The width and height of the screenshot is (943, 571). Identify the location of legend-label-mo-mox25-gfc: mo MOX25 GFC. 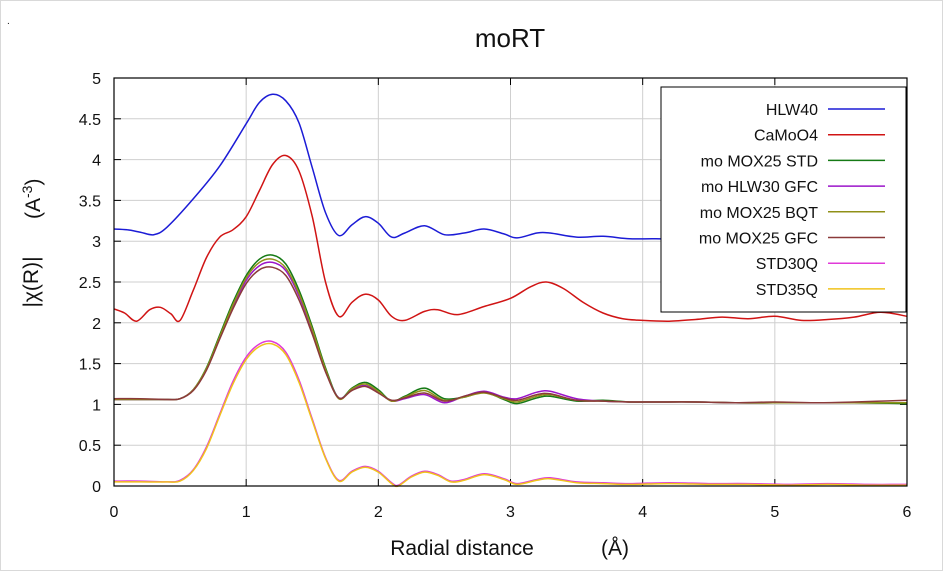
(758, 239).